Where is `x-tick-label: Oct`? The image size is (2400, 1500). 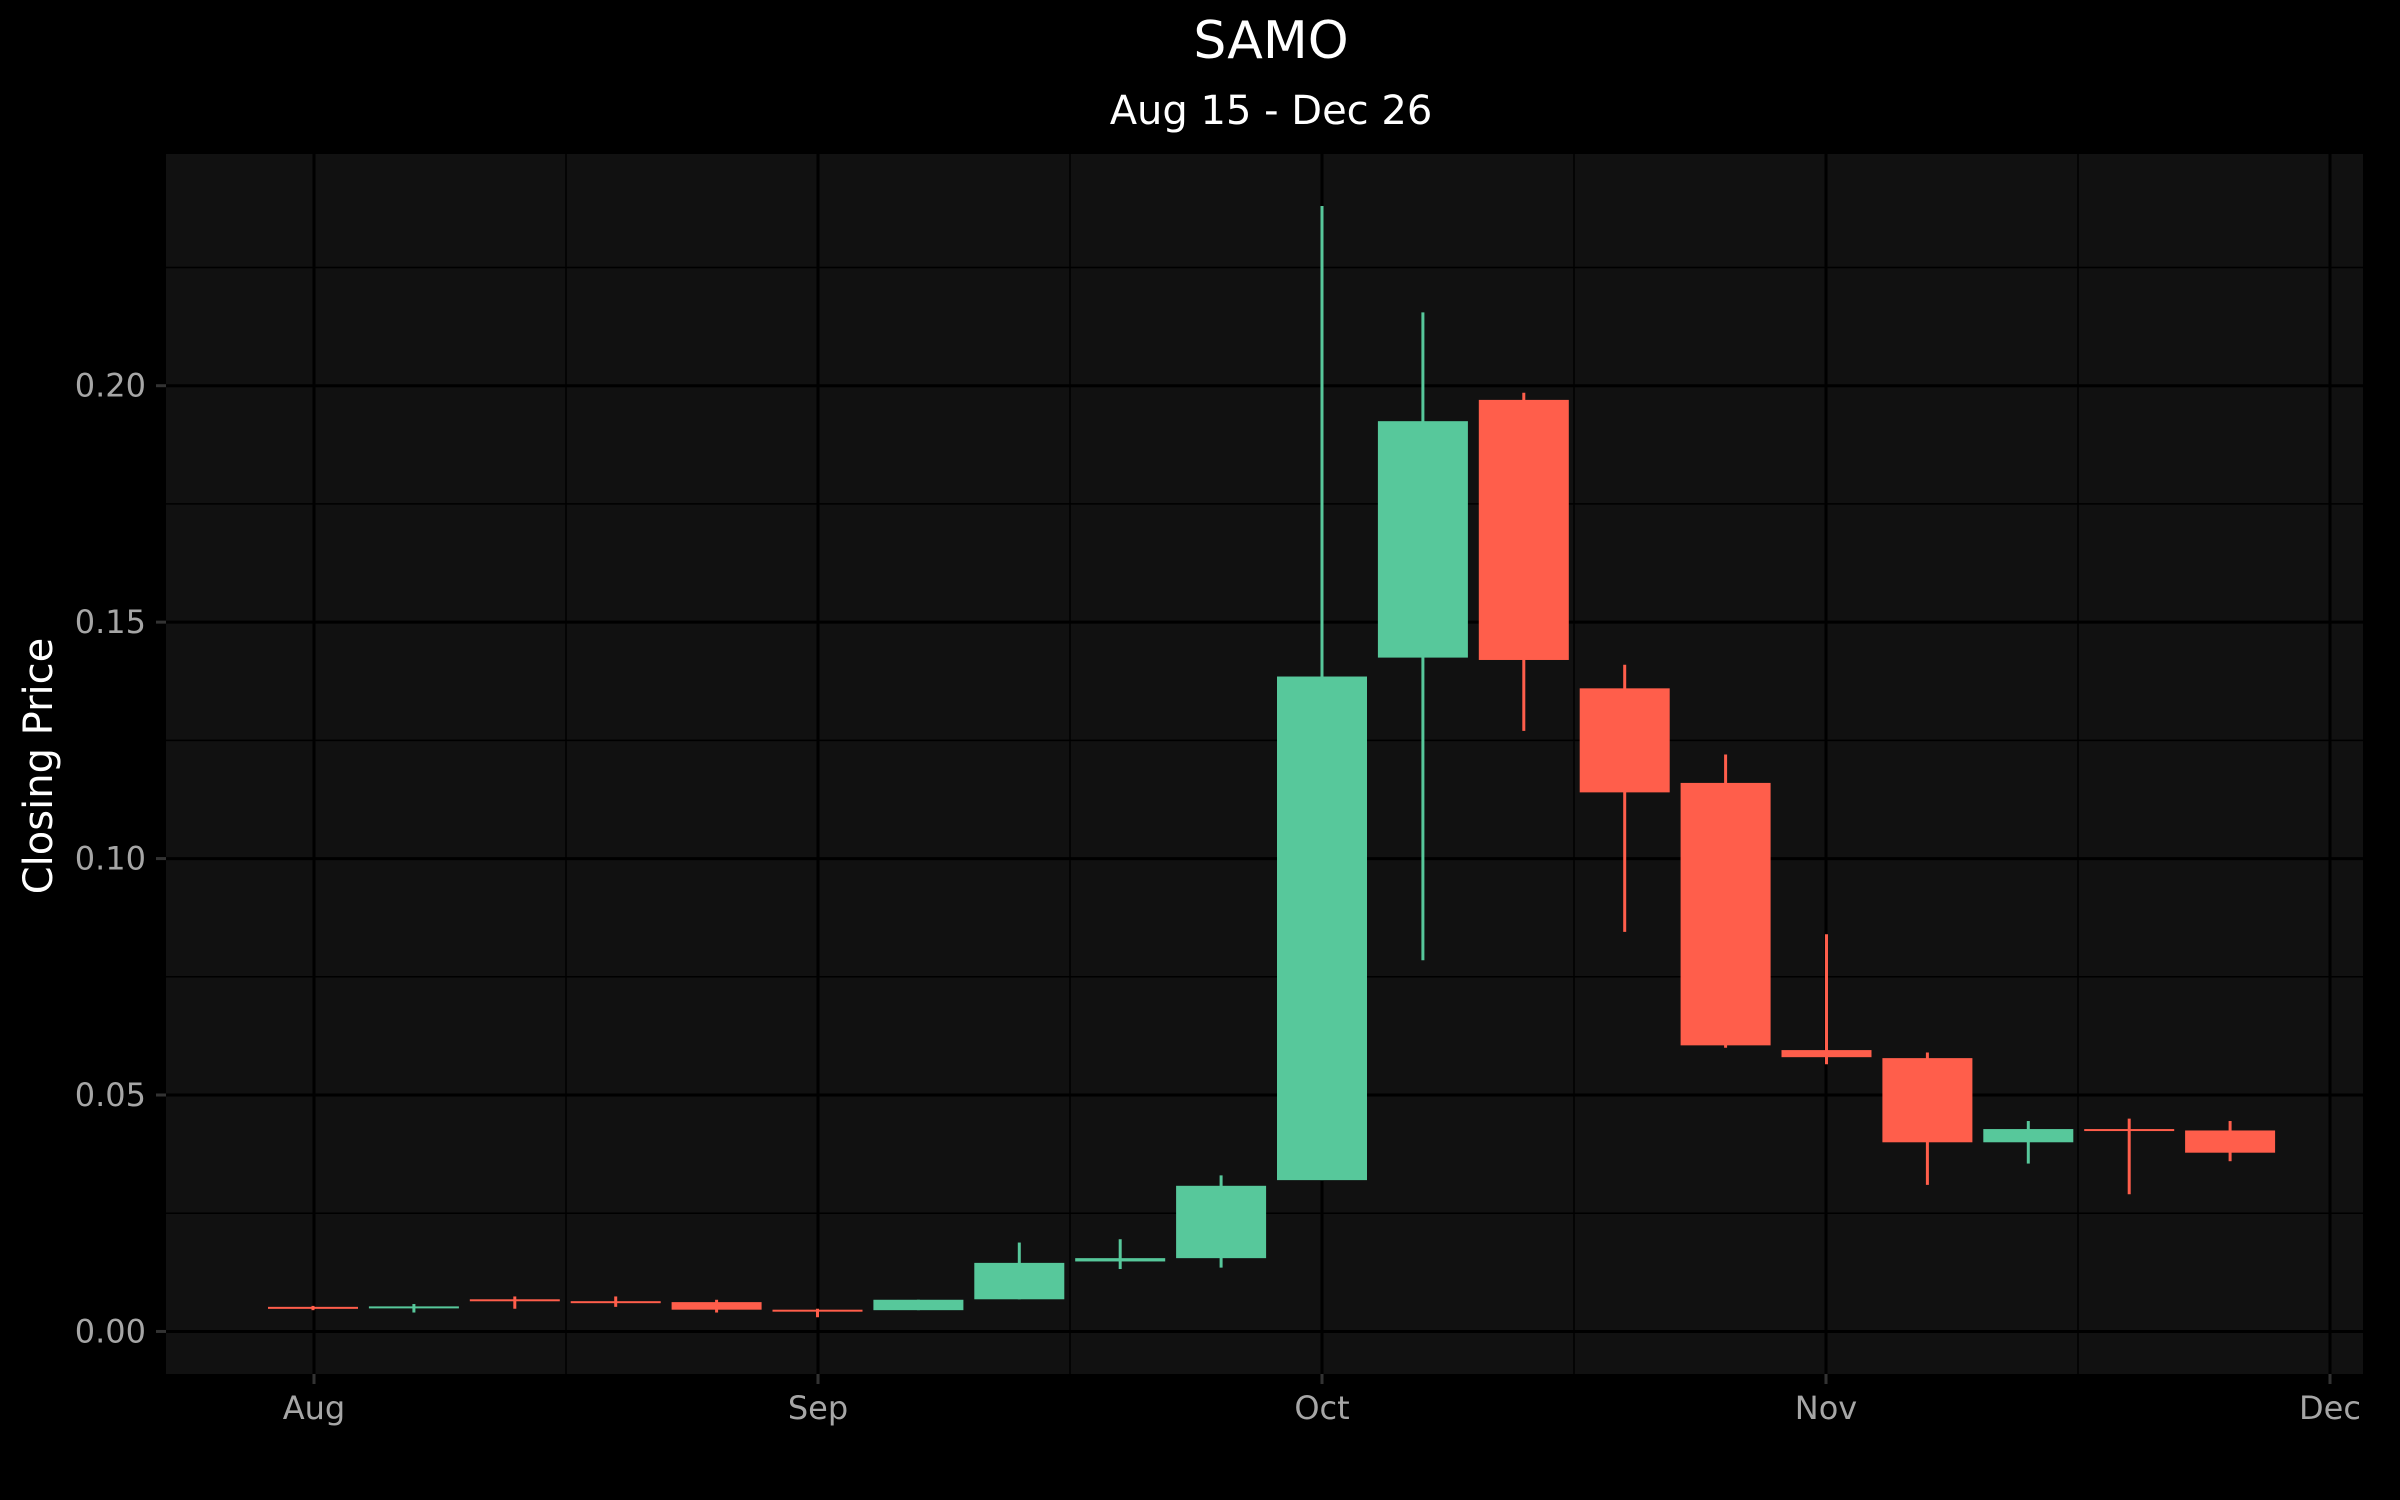
x-tick-label: Oct is located at coordinates (1321, 1408).